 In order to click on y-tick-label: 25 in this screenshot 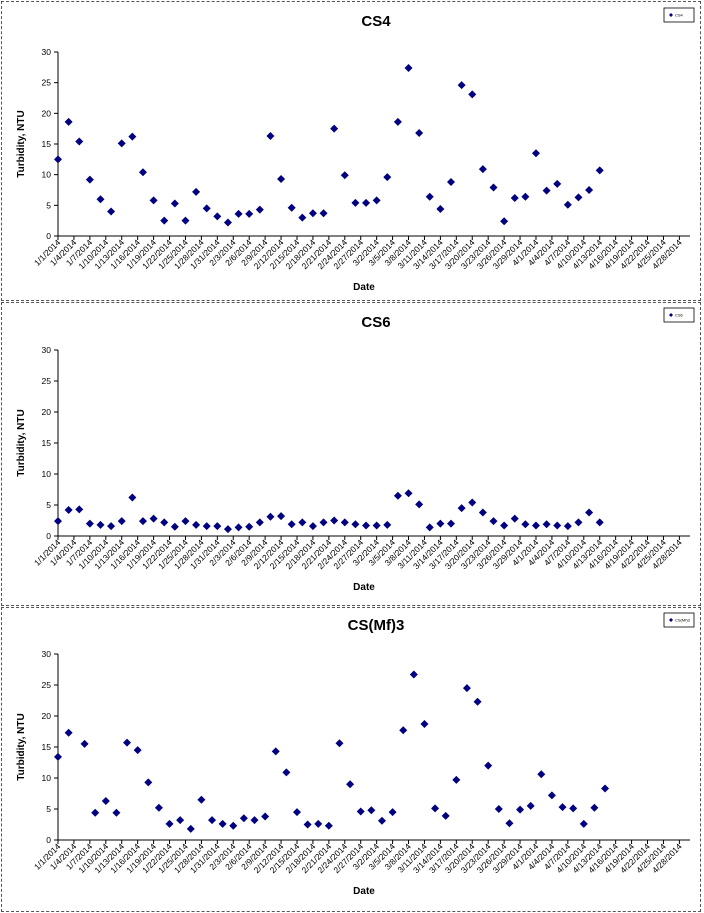, I will do `click(47, 685)`.